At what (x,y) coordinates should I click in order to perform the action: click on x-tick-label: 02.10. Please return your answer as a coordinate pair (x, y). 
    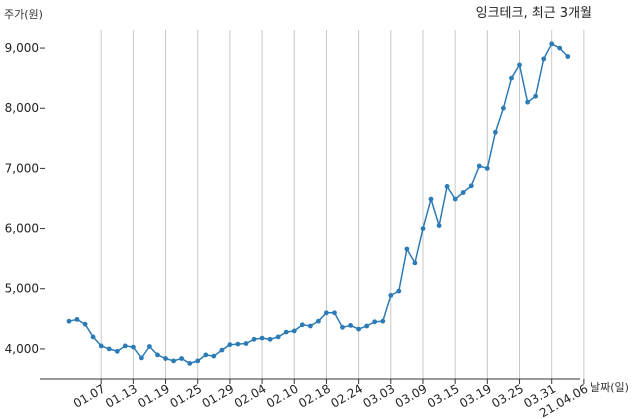
    Looking at the image, I should click on (282, 395).